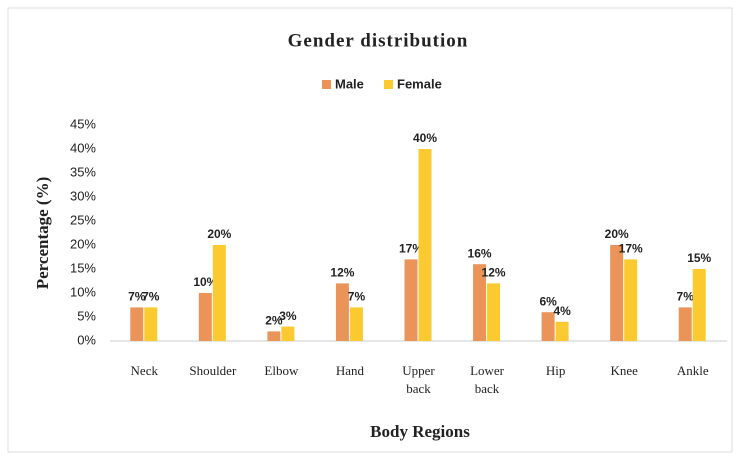  Describe the element at coordinates (420, 431) in the screenshot. I see `x-axis-label: Body Regions` at that location.